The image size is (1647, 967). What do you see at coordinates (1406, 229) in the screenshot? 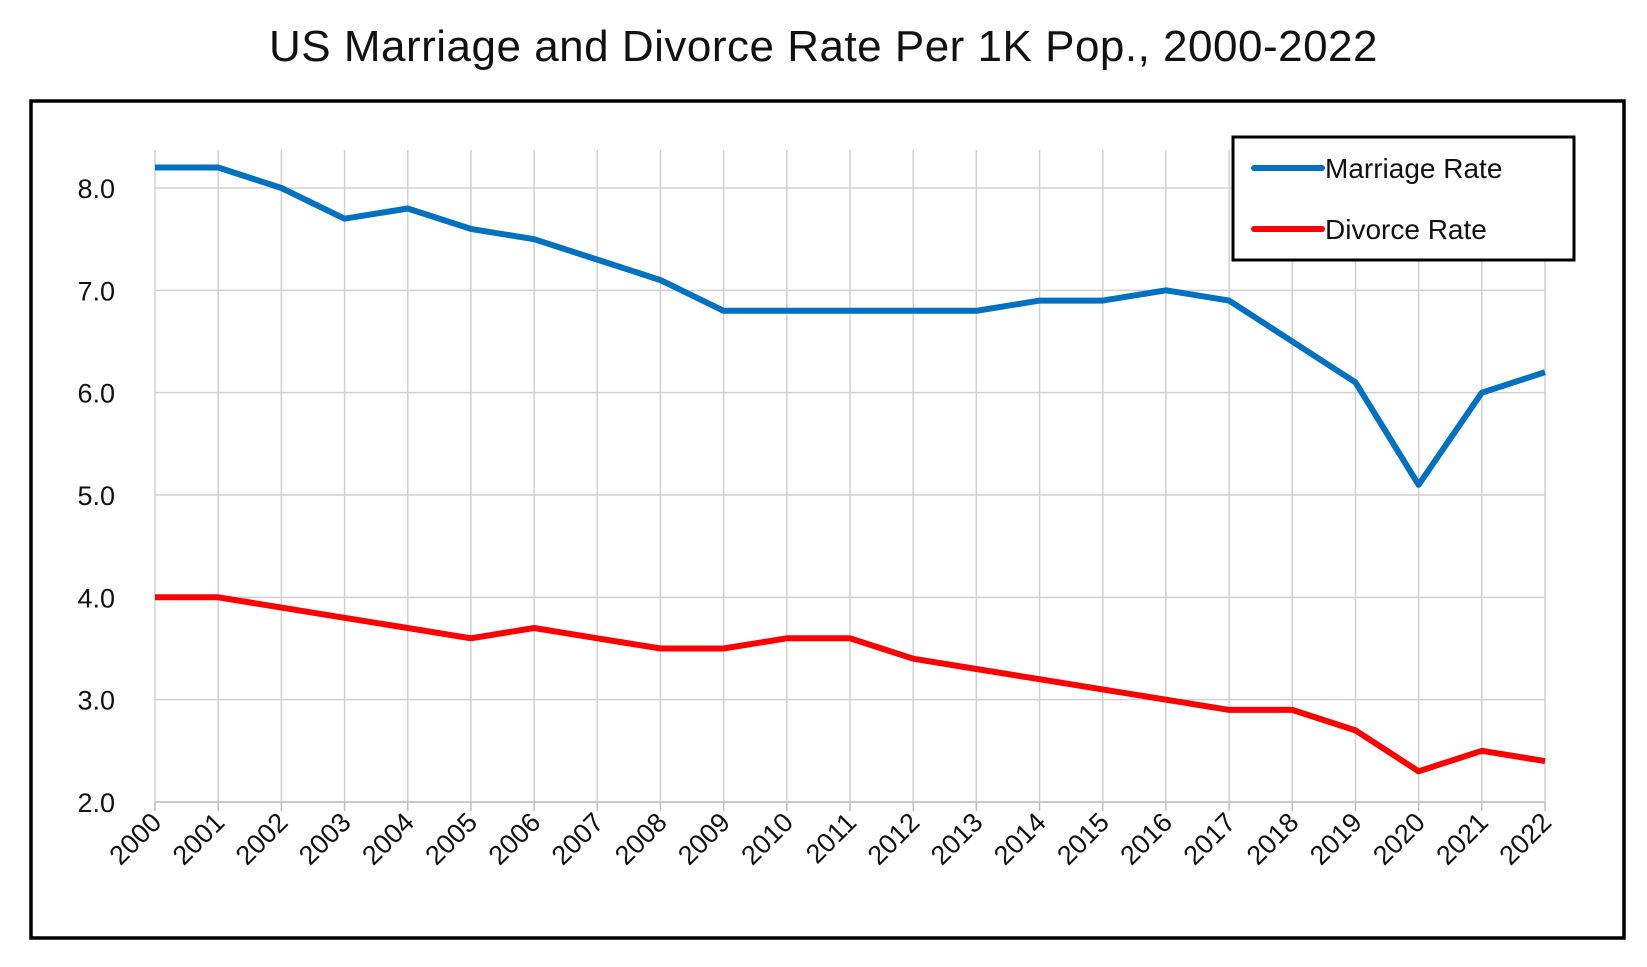
I see `legend-label-divorce-rate: Divorce Rate` at bounding box center [1406, 229].